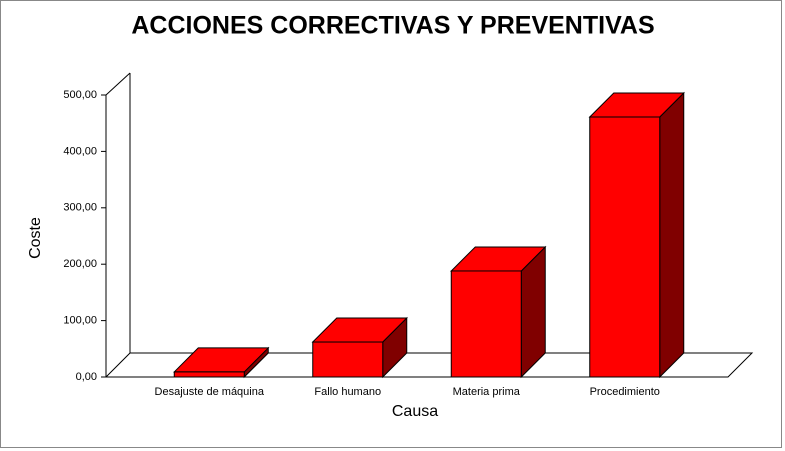 The image size is (785, 451). Describe the element at coordinates (80, 321) in the screenshot. I see `y-tick-label: 100,00` at that location.